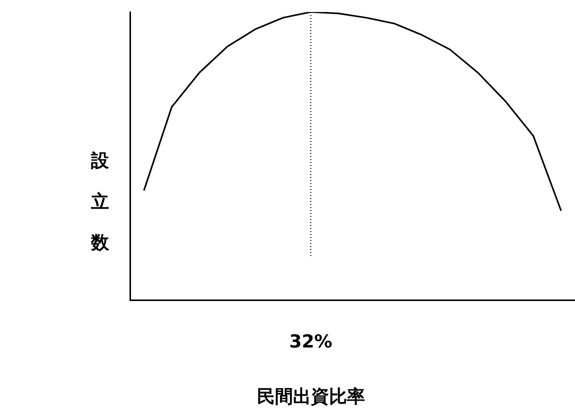 The height and width of the screenshot is (412, 575). What do you see at coordinates (310, 397) in the screenshot?
I see `x-axis-title: 民間出資比率` at bounding box center [310, 397].